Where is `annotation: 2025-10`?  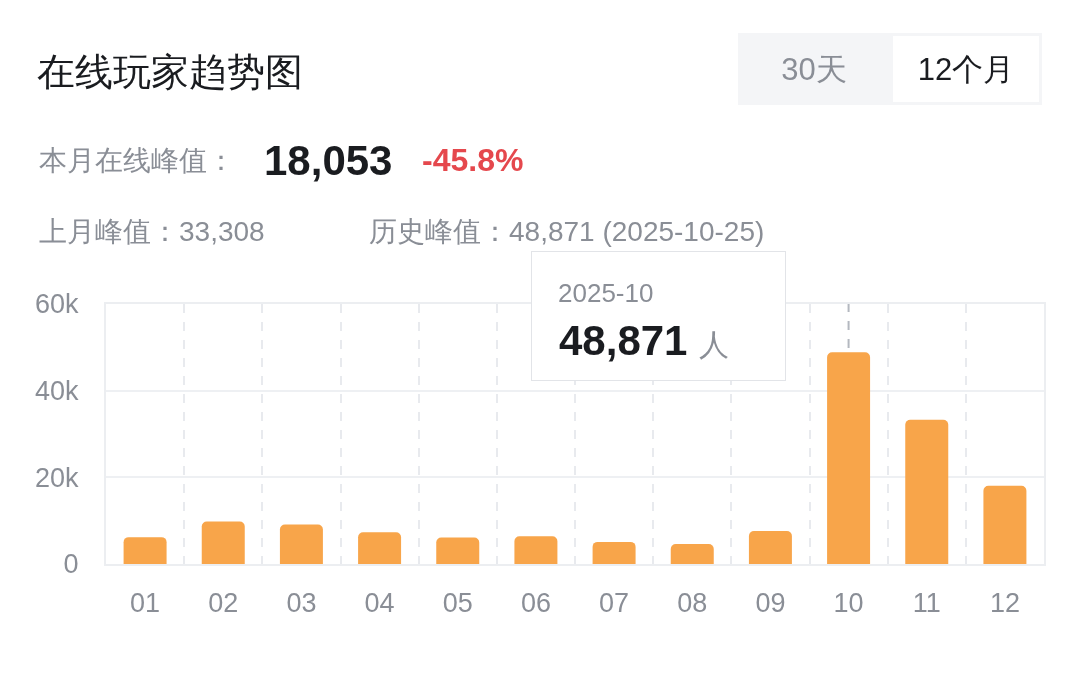 annotation: 2025-10 is located at coordinates (606, 293).